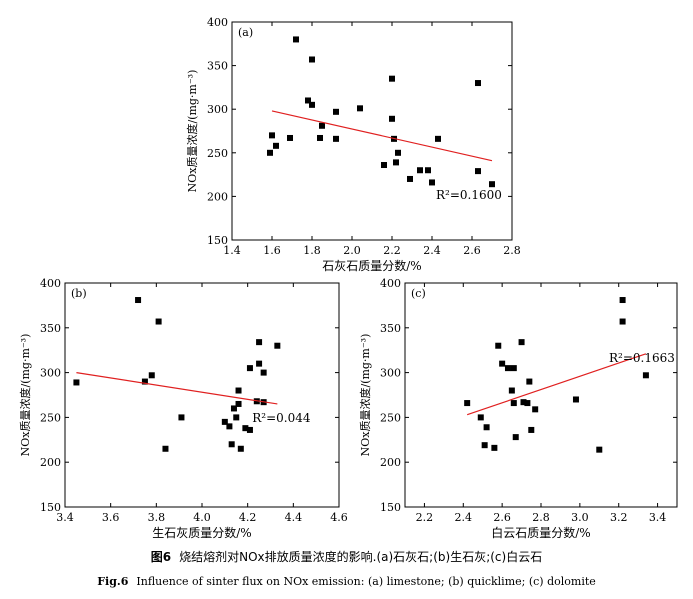 The height and width of the screenshot is (599, 693). I want to click on caption-cn-fig-label: 图6, so click(161, 557).